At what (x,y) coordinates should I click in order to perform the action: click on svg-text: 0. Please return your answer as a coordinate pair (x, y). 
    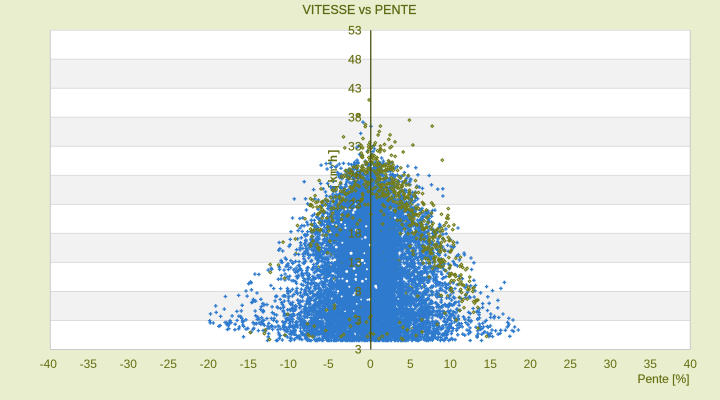
    Looking at the image, I should click on (370, 364).